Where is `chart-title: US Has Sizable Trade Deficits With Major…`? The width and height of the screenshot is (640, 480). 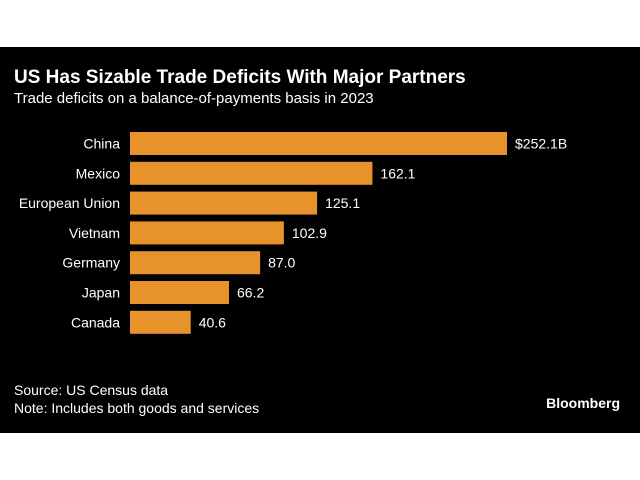
chart-title: US Has Sizable Trade Deficits With Major… is located at coordinates (240, 77).